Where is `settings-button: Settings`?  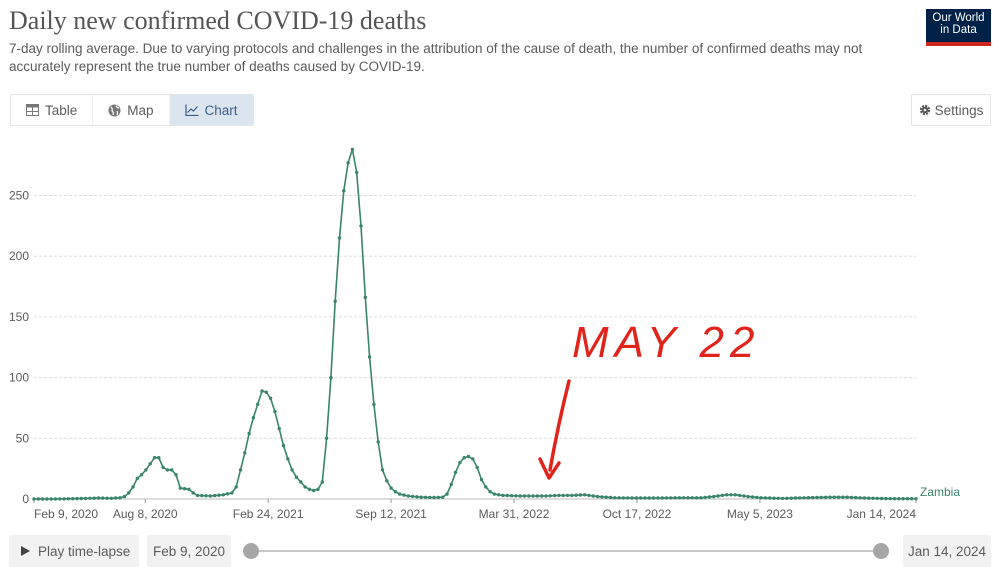
settings-button: Settings is located at coordinates (951, 110).